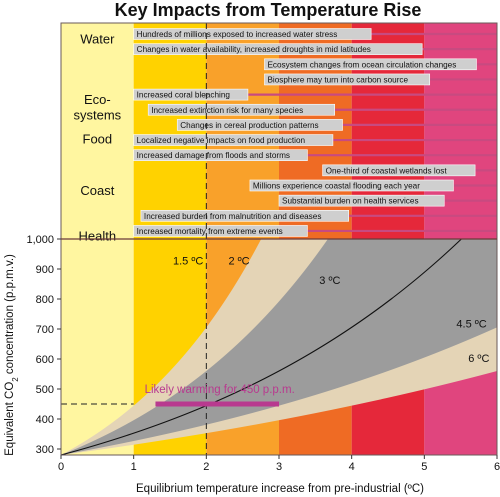 The height and width of the screenshot is (497, 500). Describe the element at coordinates (238, 262) in the screenshot. I see `sensitivity-label-1: 2 ºC` at that location.